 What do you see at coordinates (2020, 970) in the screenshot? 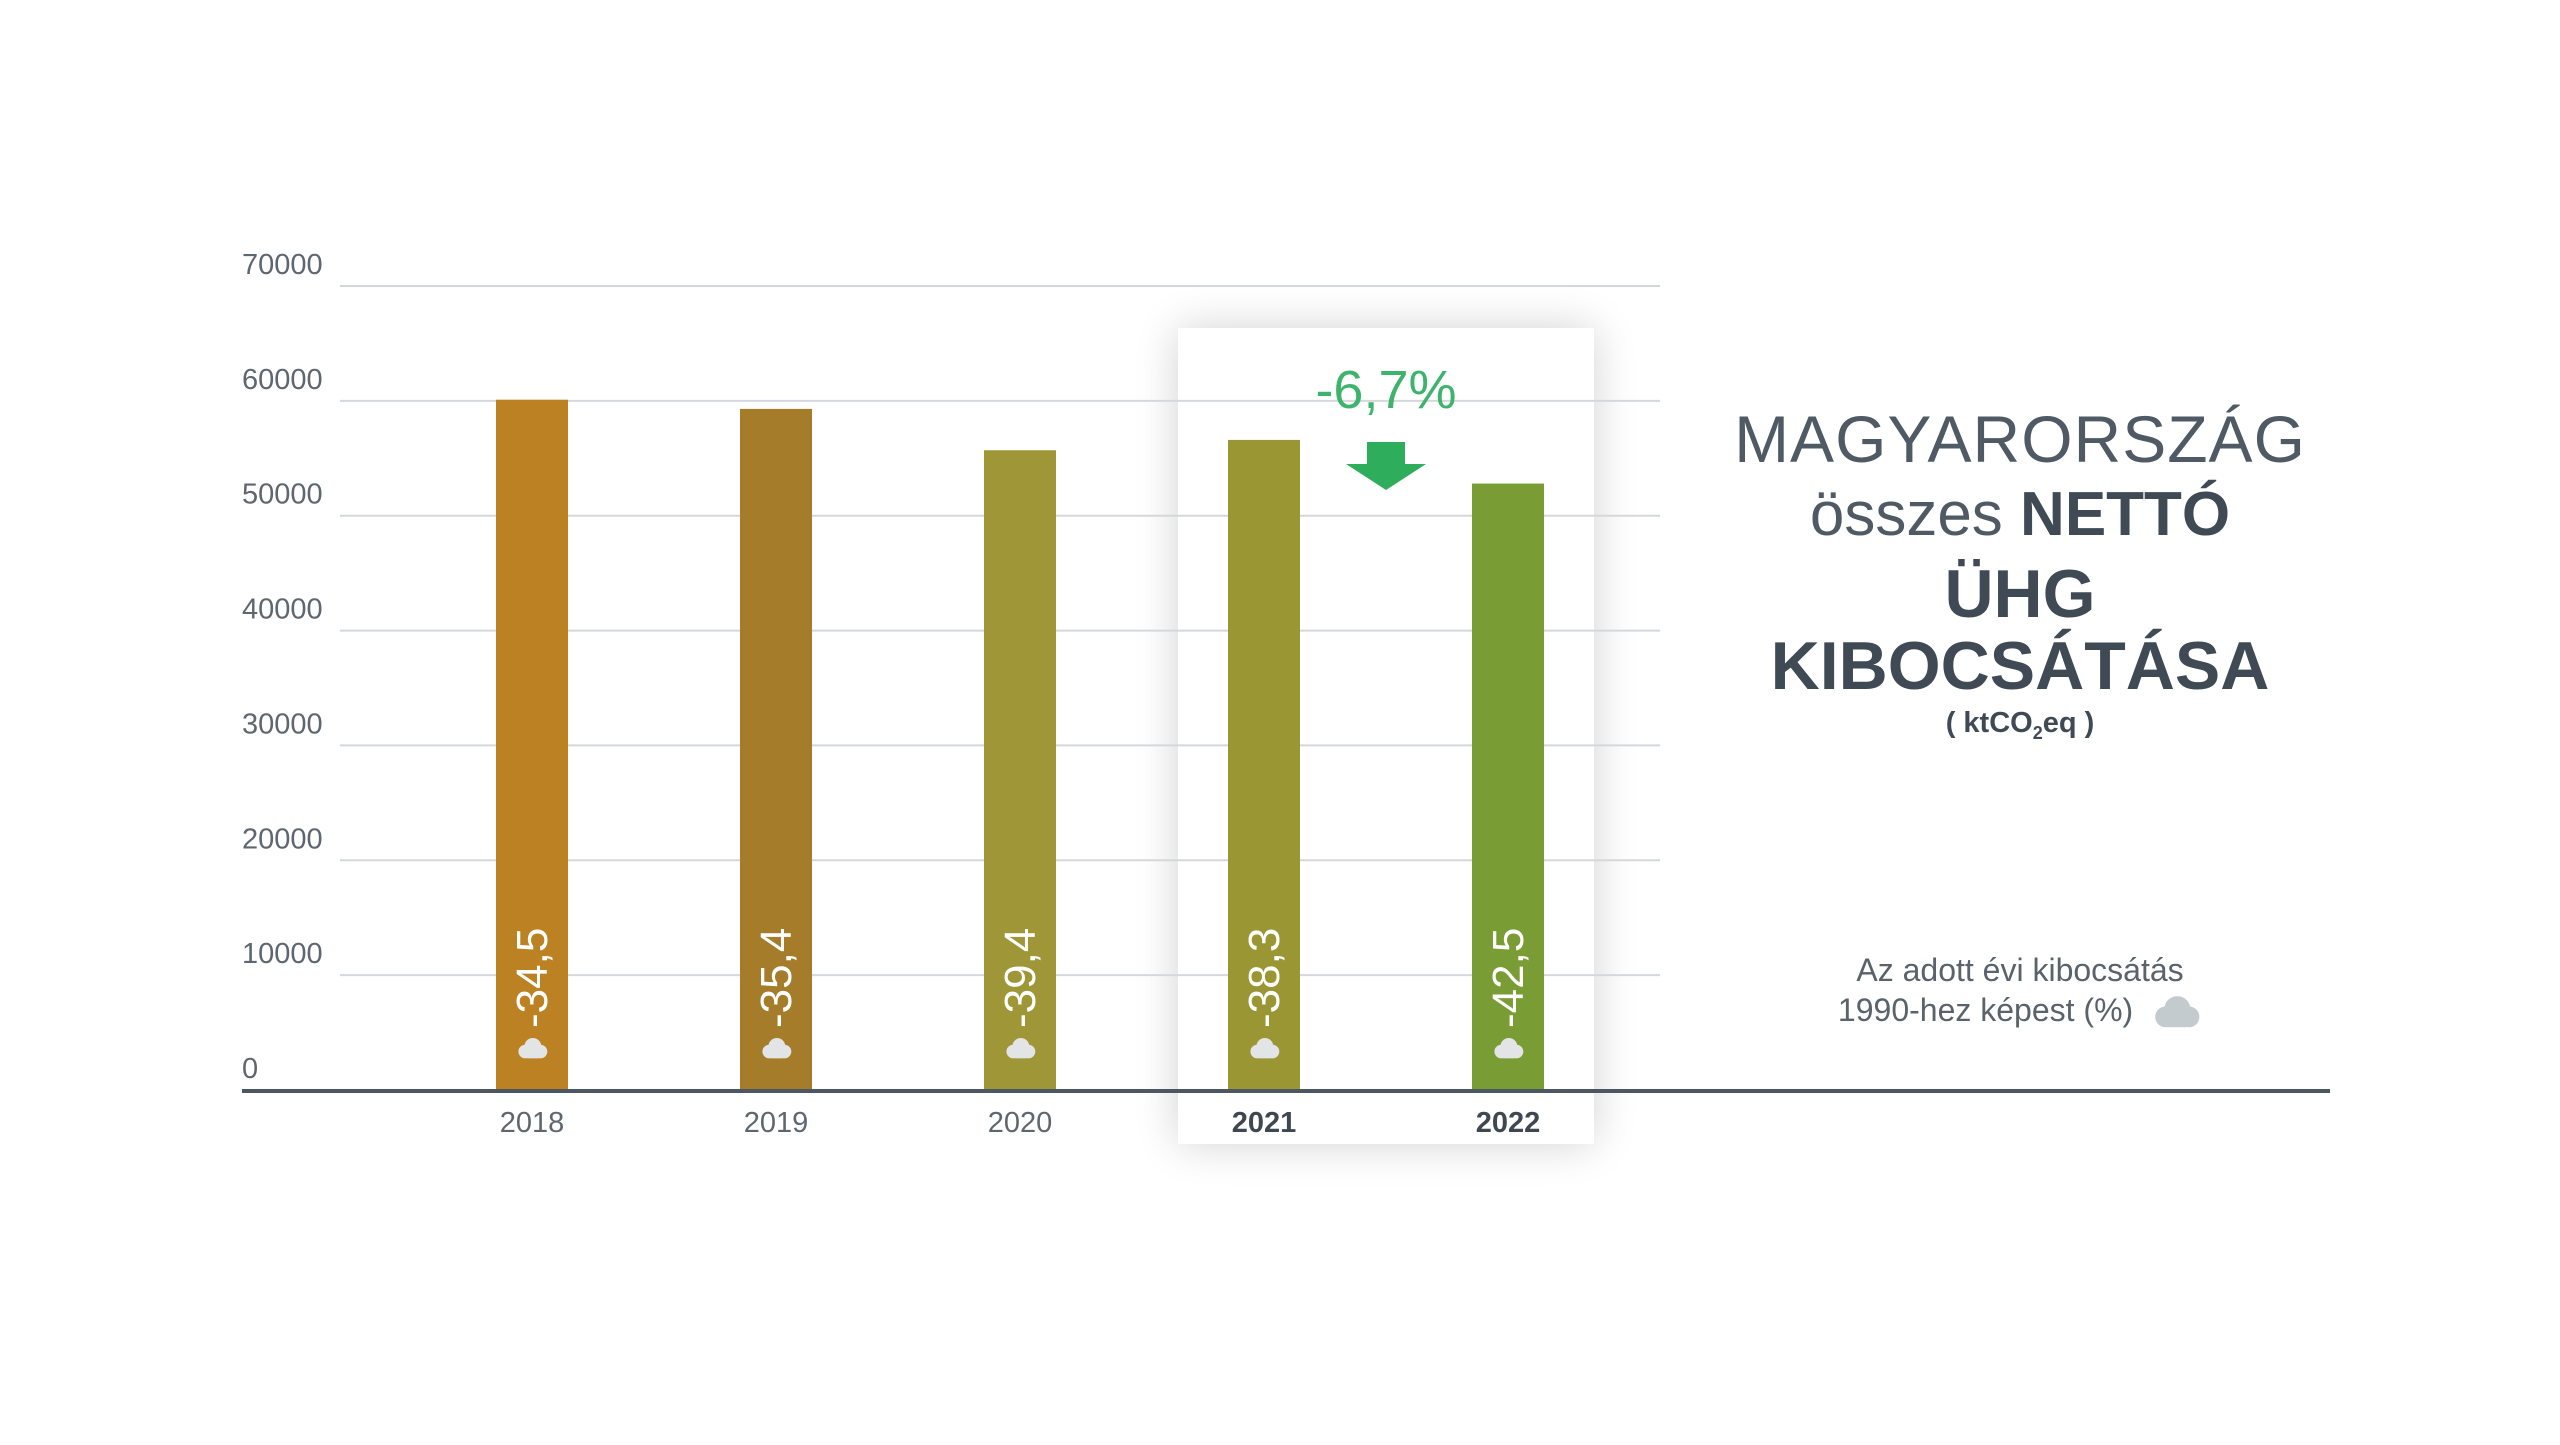
I see `legend-line-1: Az adott évi kibocsátás` at bounding box center [2020, 970].